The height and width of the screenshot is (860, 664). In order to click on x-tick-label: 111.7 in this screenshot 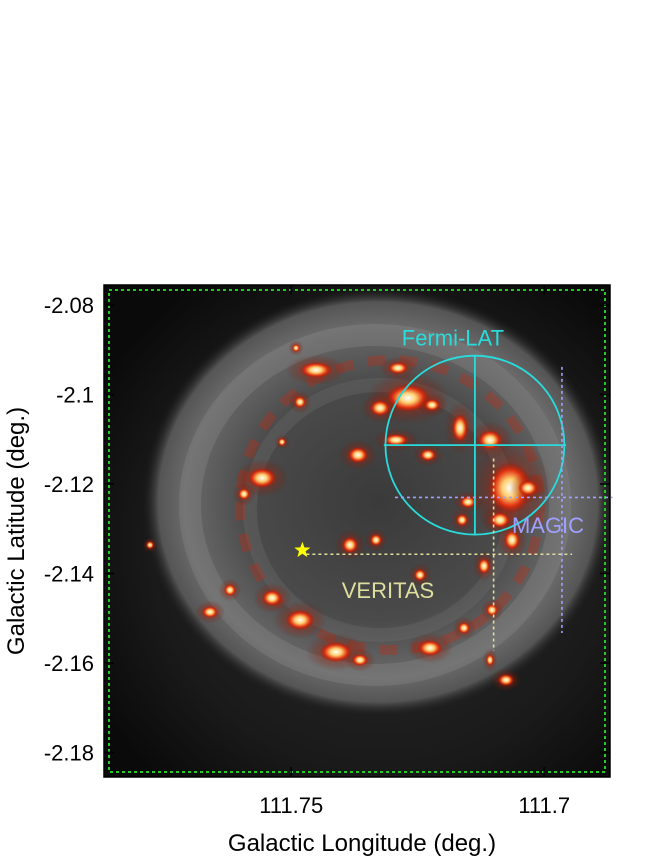, I will do `click(544, 805)`.